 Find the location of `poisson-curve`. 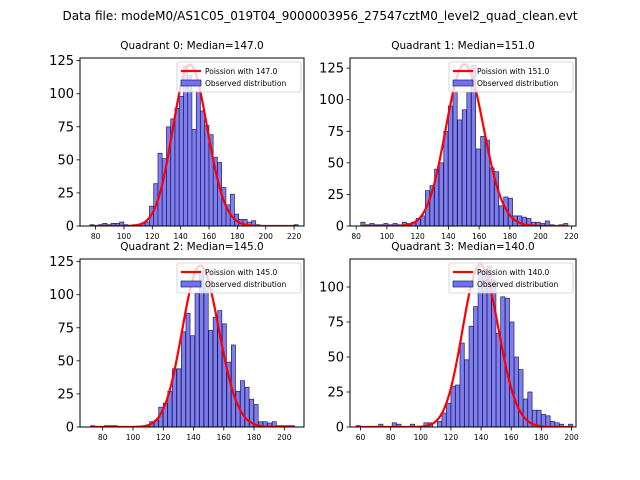

poisson-curve is located at coordinates (464, 345).